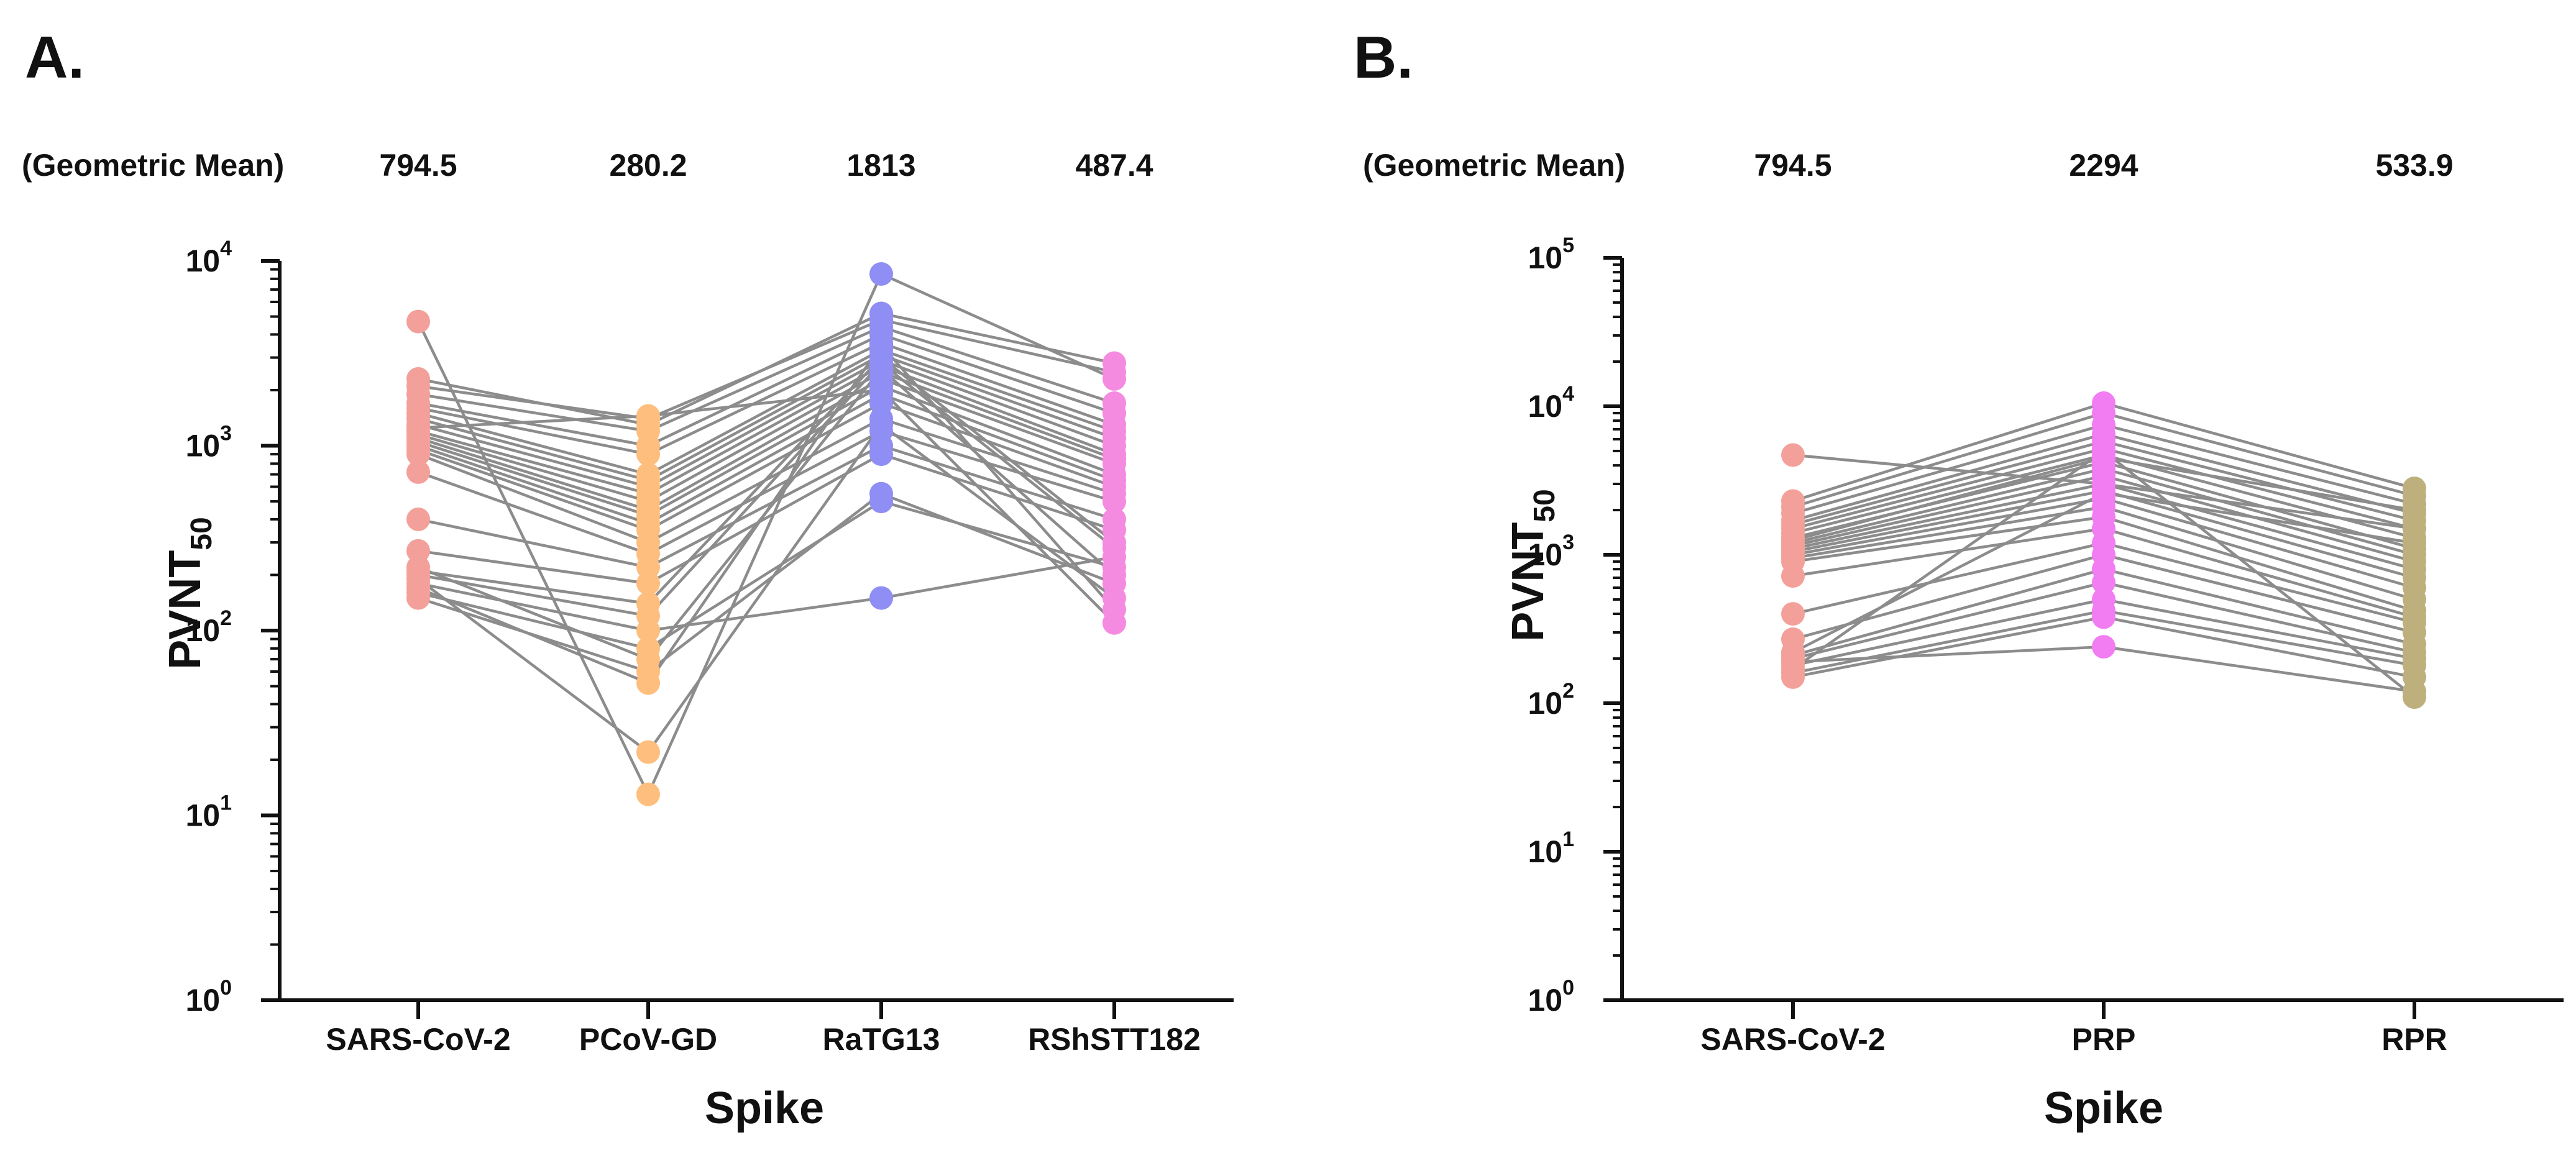  Describe the element at coordinates (418, 165) in the screenshot. I see `panel-a-geometric-mean-value: 794.5` at that location.